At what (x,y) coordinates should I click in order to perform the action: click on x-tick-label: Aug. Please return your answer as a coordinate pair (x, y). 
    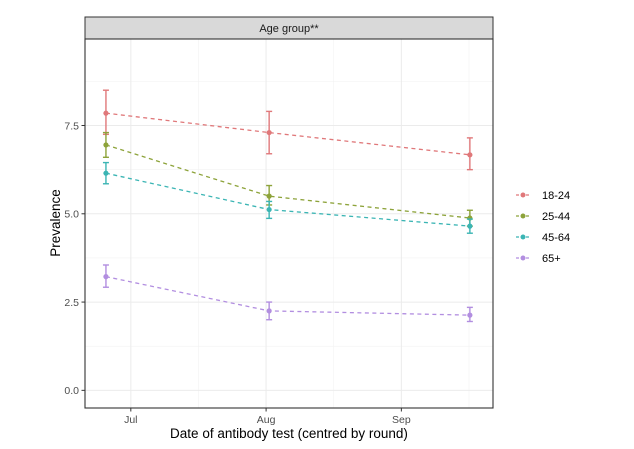
    Looking at the image, I should click on (266, 420).